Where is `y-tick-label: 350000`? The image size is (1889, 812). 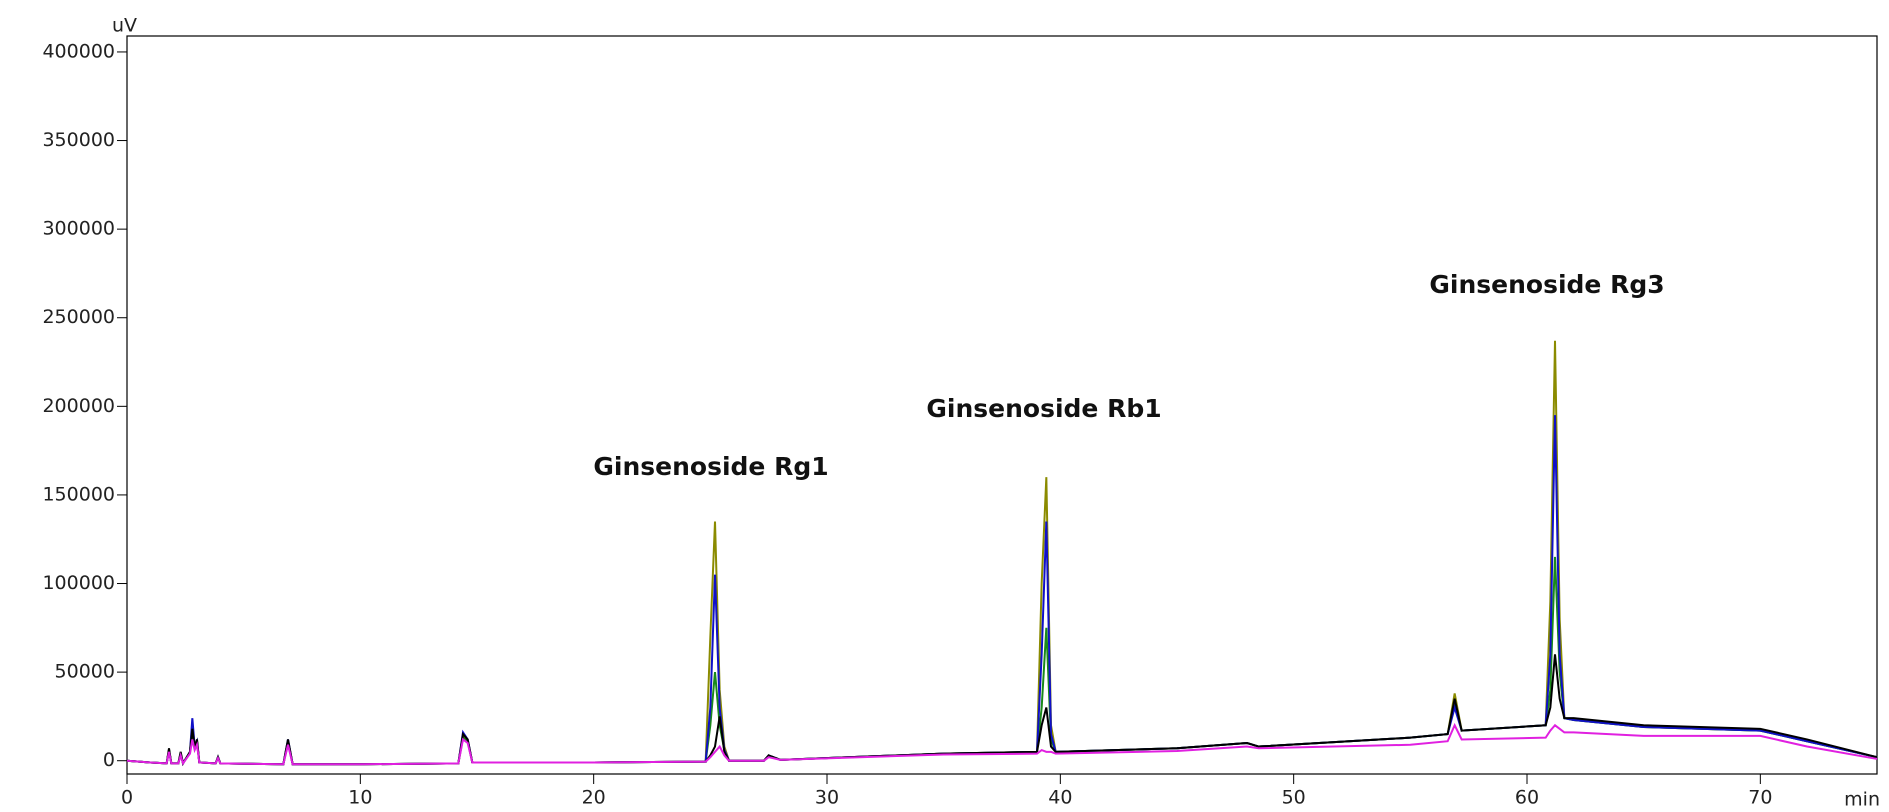
y-tick-label: 350000 is located at coordinates (78, 140).